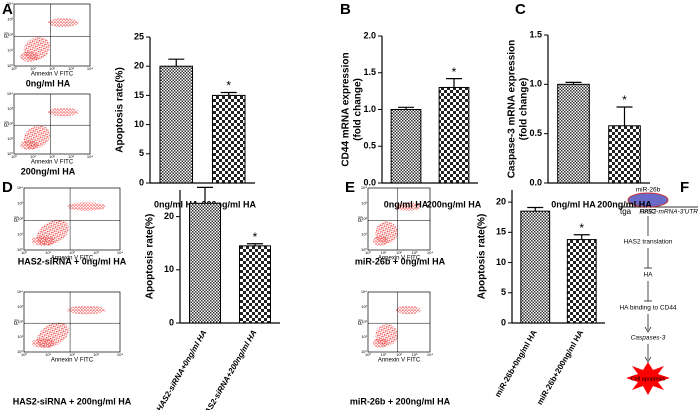 This screenshot has width=700, height=410. What do you see at coordinates (7, 9) in the screenshot?
I see `panel-label: A` at bounding box center [7, 9].